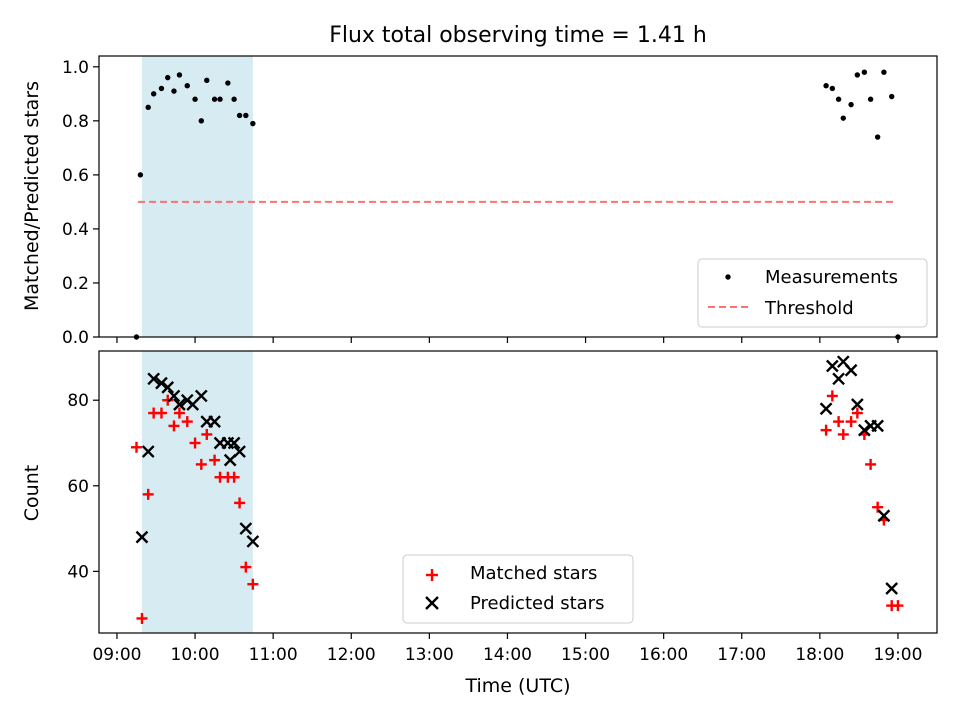  I want to click on x-tick-label: 18:00, so click(819, 655).